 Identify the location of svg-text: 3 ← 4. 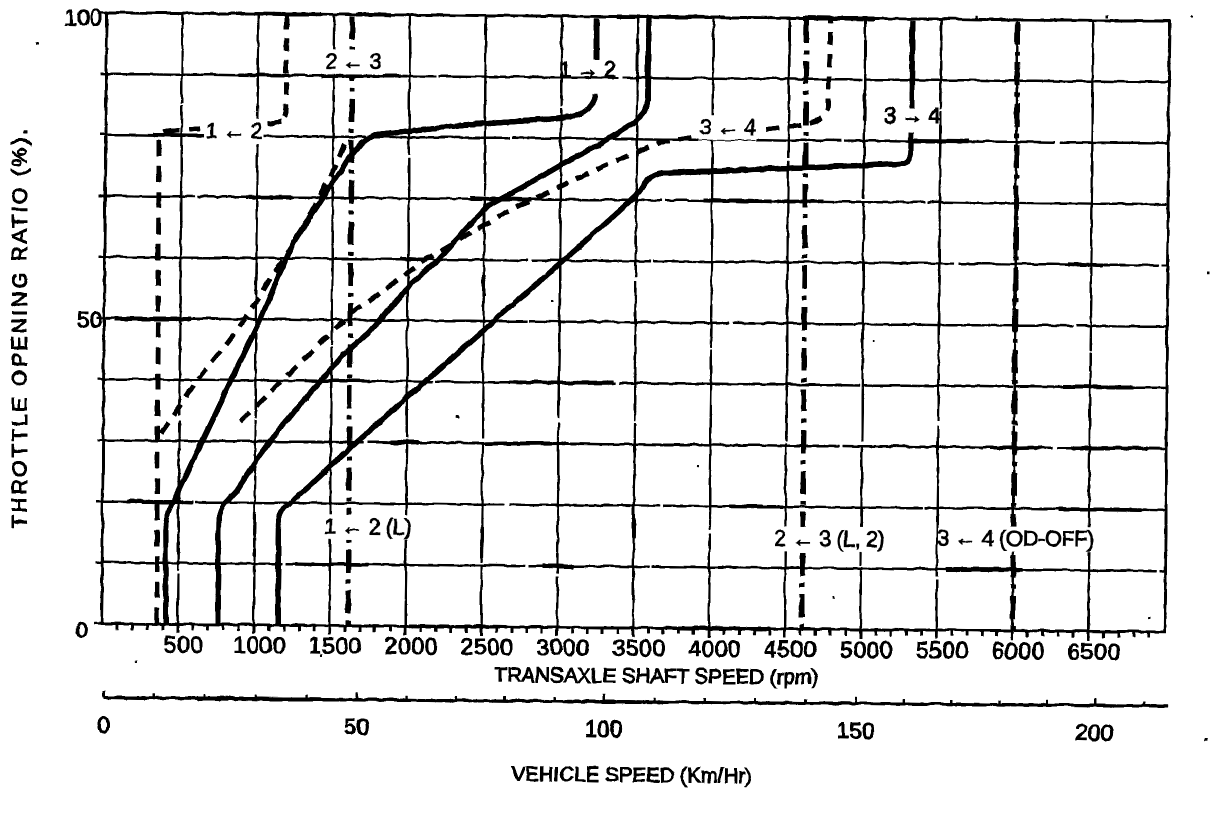
(727, 126).